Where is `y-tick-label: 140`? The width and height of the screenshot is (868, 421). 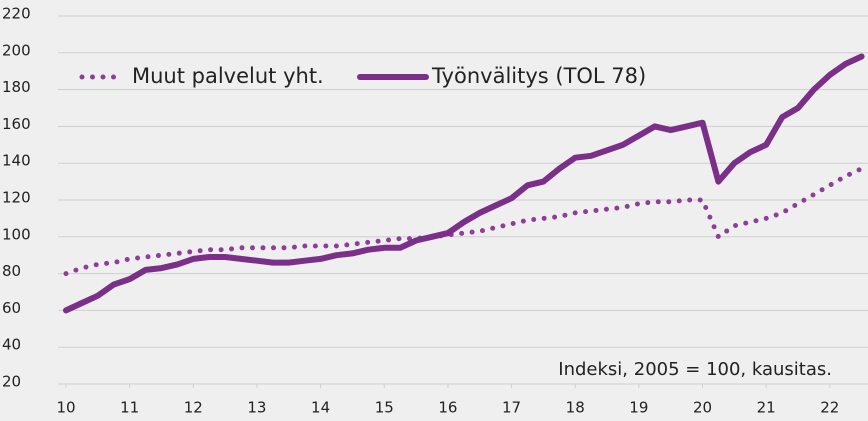 y-tick-label: 140 is located at coordinates (16, 161).